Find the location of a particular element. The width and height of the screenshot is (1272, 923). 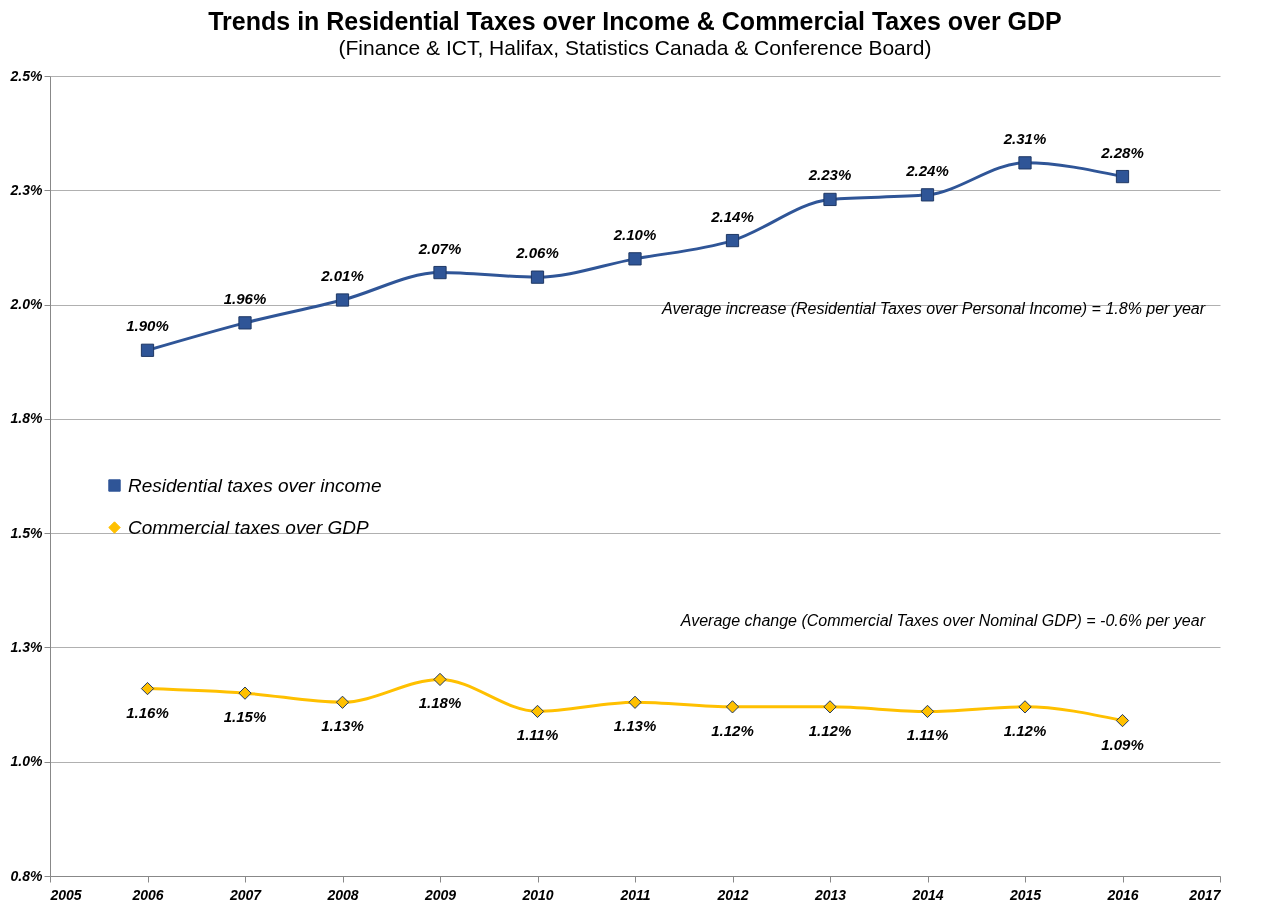

data-label: 1.15% is located at coordinates (245, 717).